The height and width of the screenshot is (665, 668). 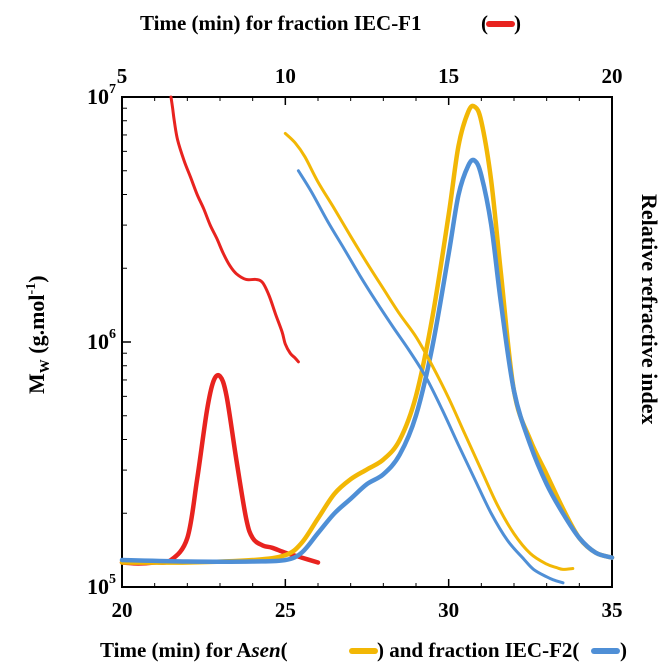 I want to click on series-line-iecf1-mw, so click(x=234, y=229).